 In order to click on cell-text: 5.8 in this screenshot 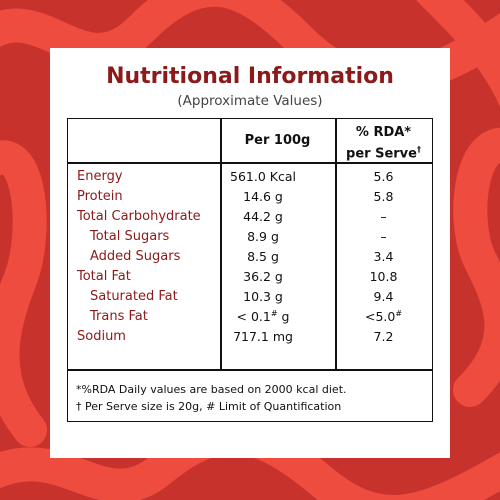, I will do `click(383, 196)`.